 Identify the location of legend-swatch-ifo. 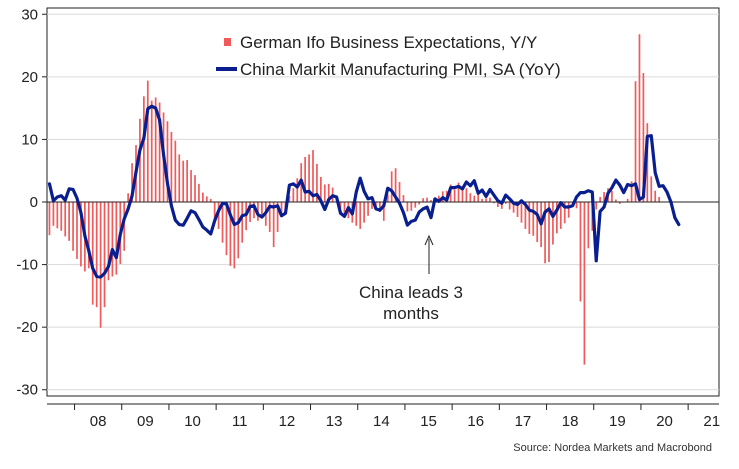
(227, 42).